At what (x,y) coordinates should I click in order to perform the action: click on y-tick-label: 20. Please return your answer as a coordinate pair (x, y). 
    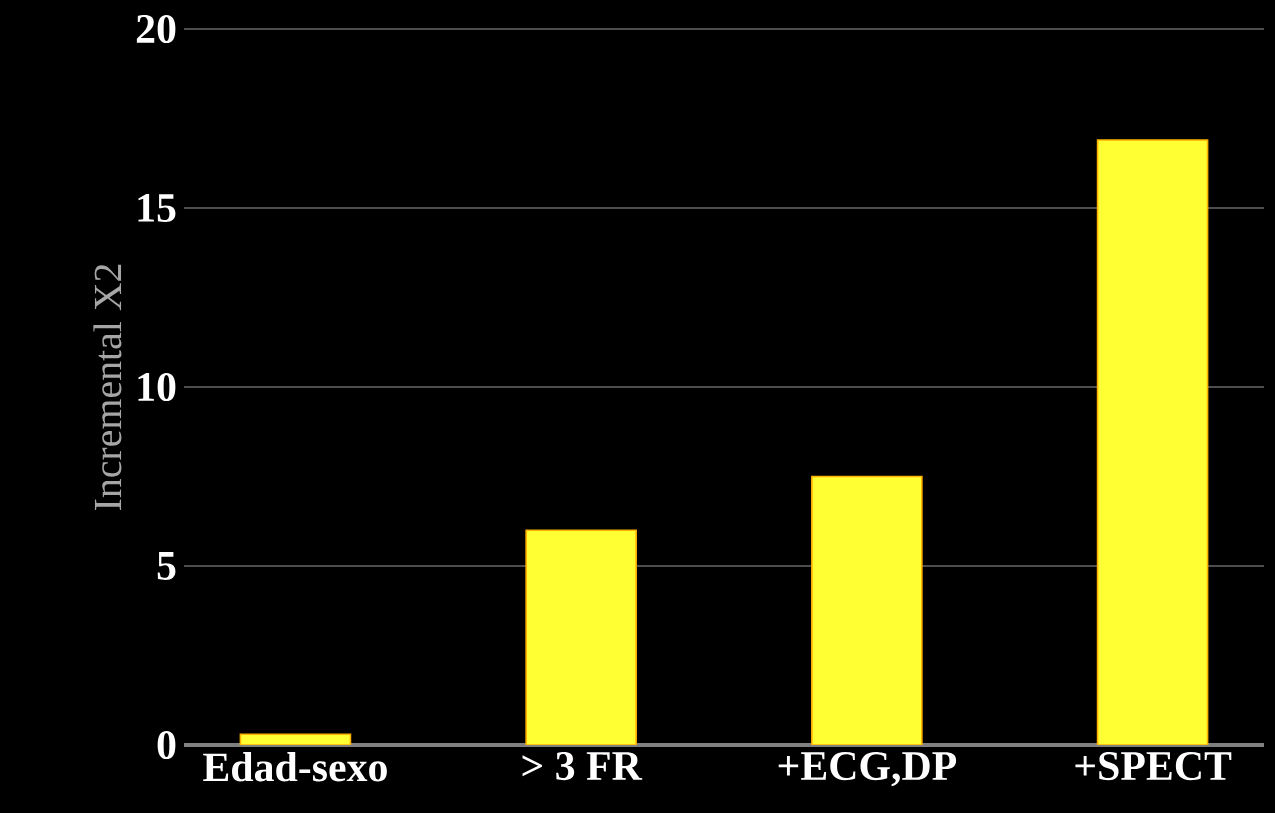
    Looking at the image, I should click on (156, 29).